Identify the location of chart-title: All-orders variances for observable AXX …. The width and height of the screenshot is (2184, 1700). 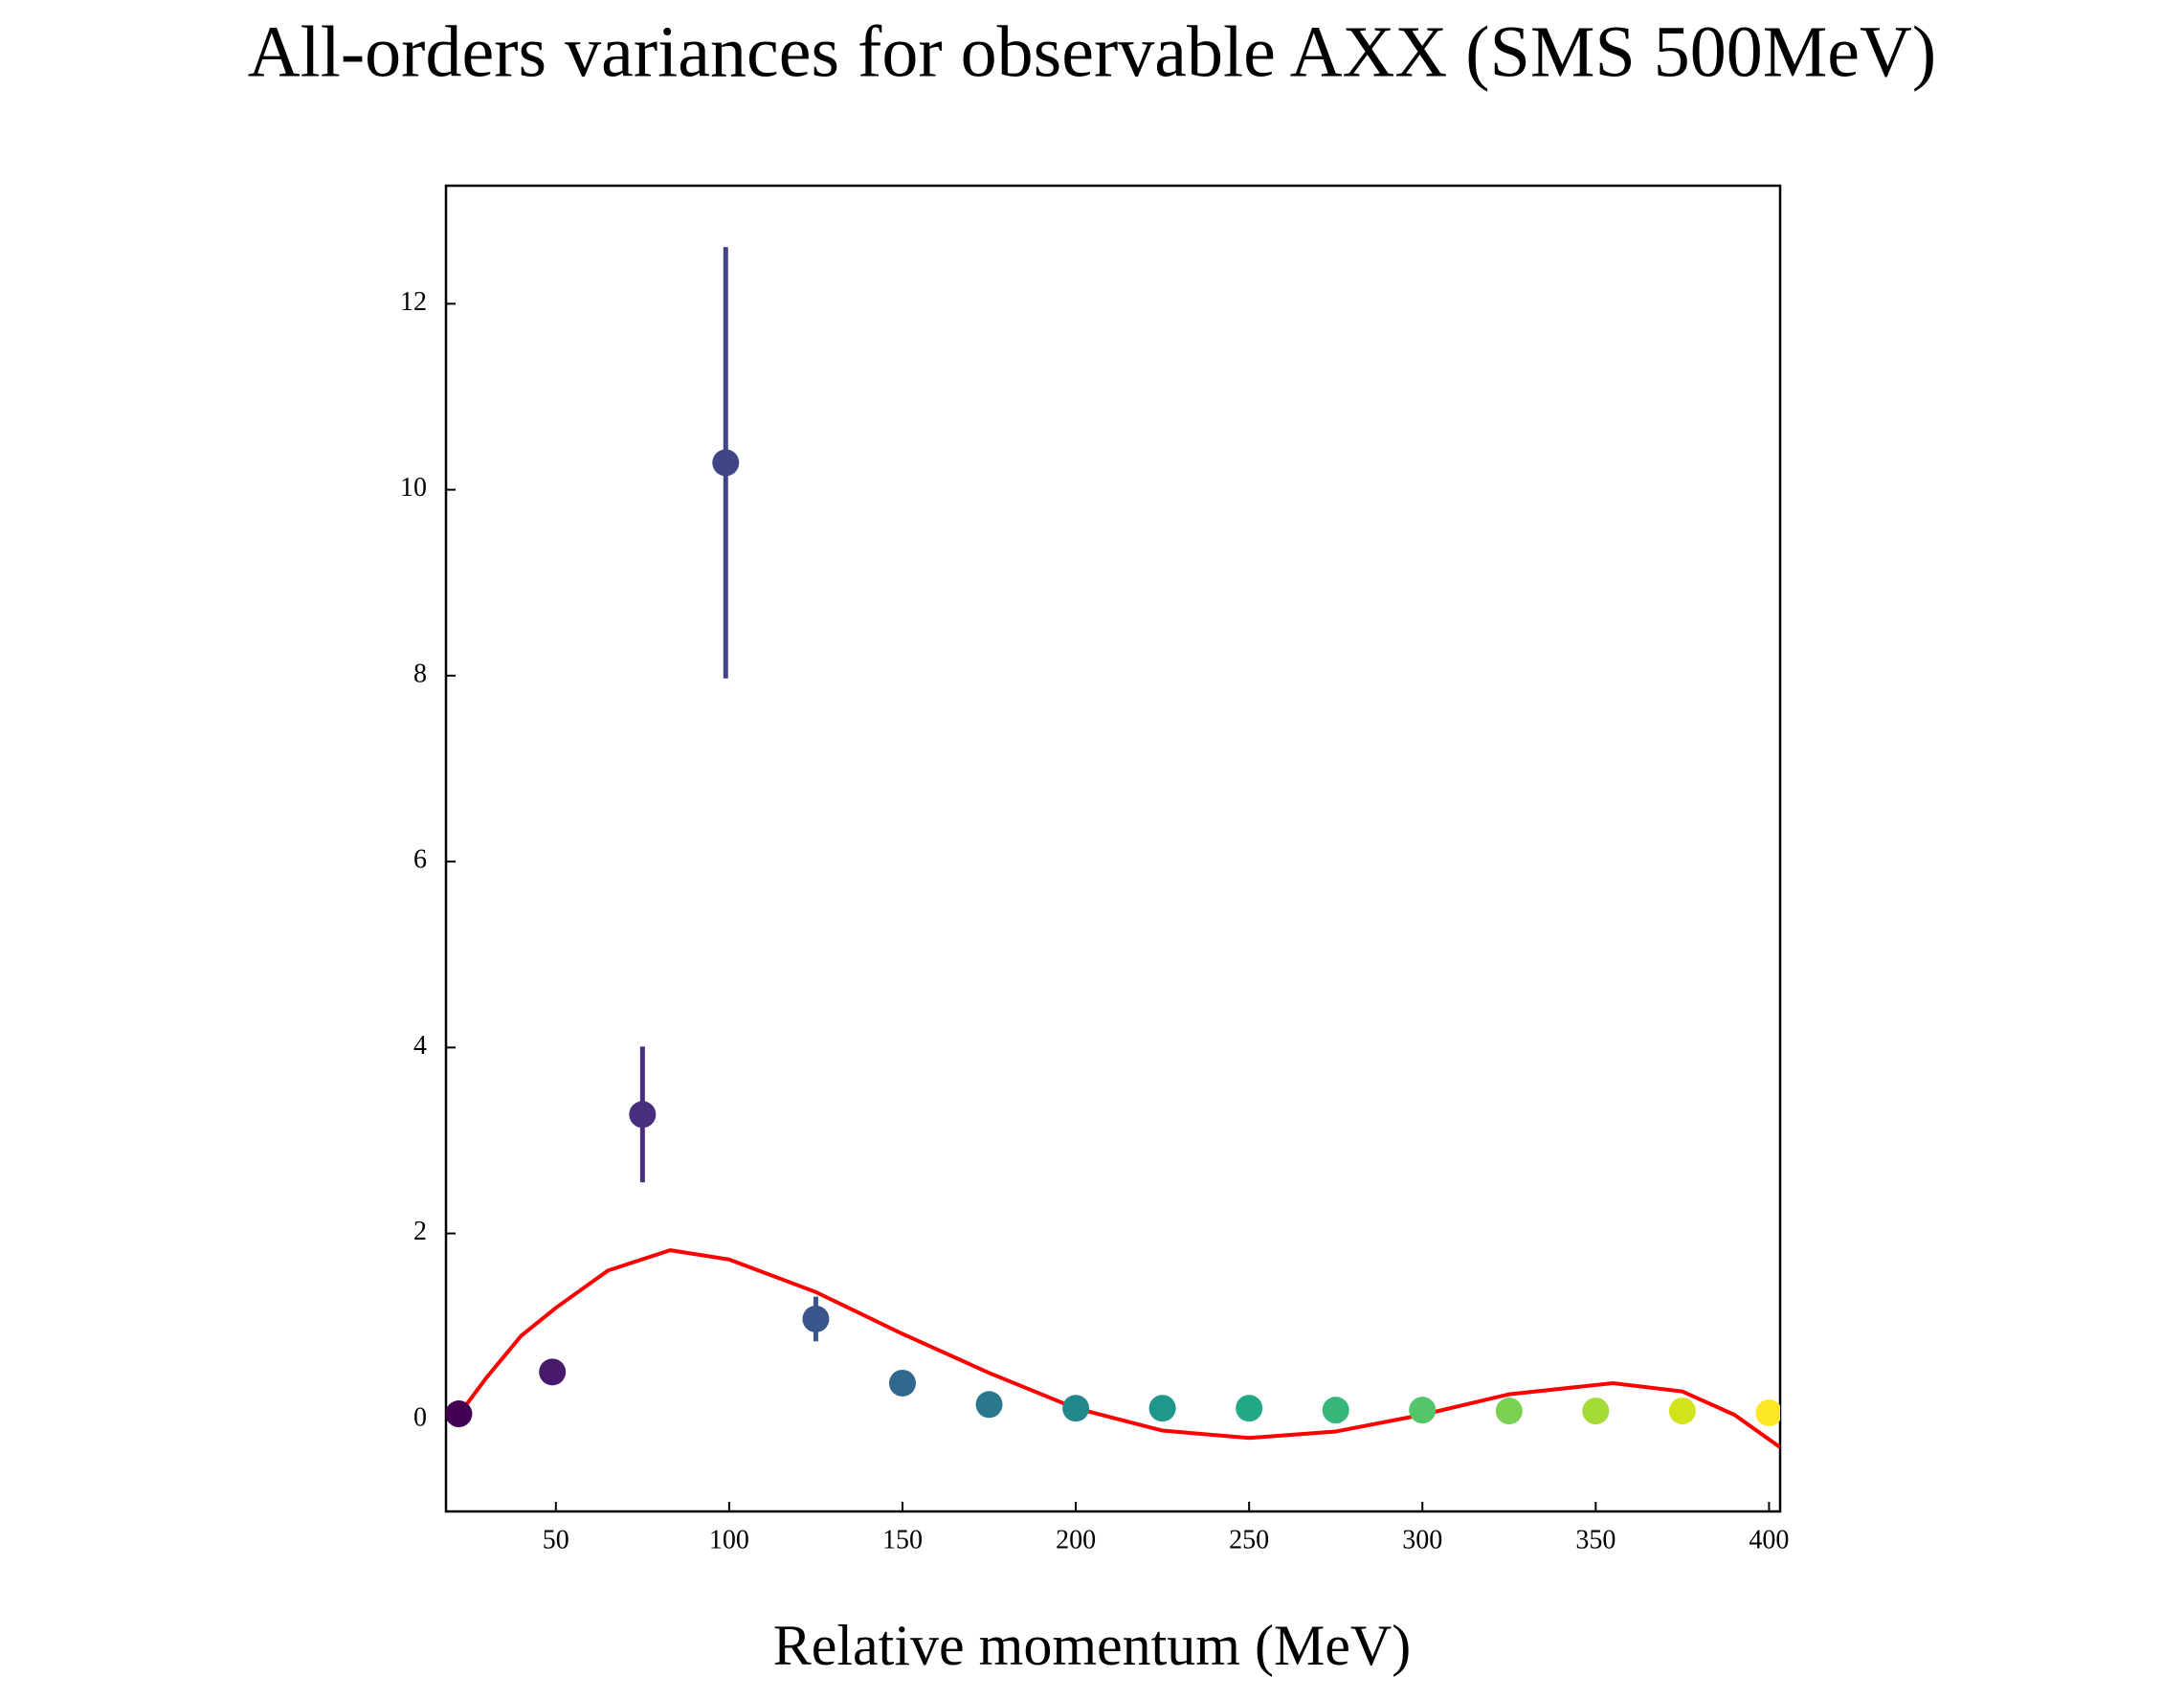
(1092, 51).